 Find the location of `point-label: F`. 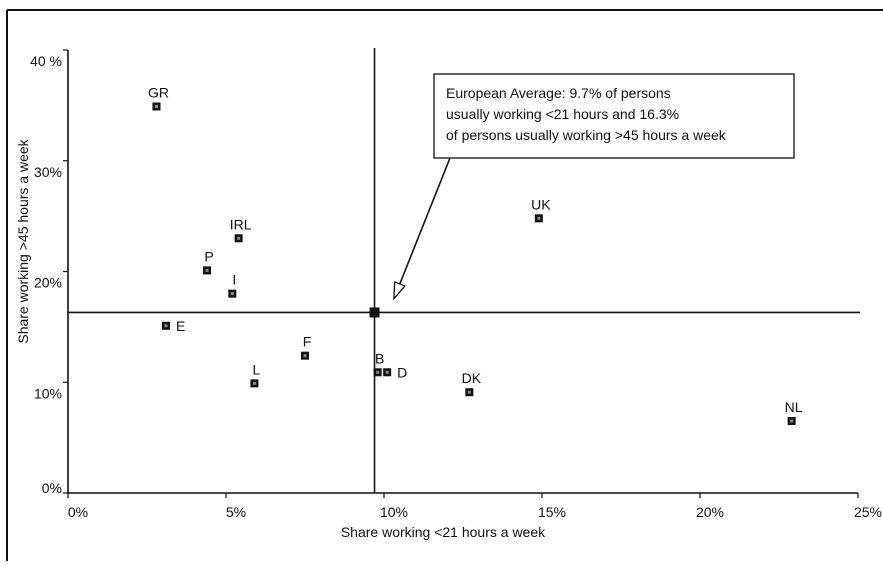

point-label: F is located at coordinates (307, 342).